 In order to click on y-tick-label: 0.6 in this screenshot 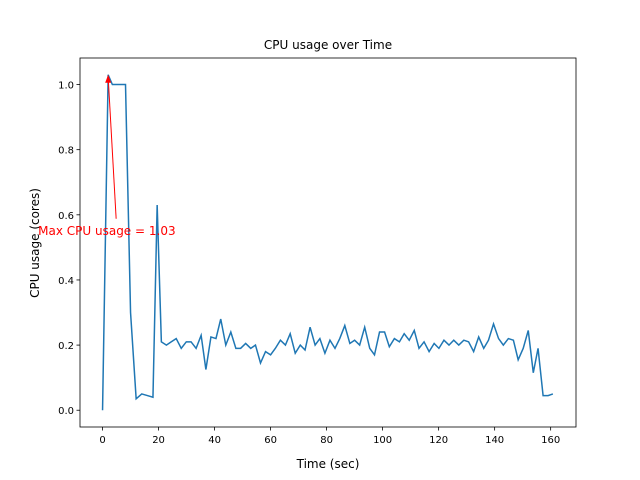, I will do `click(66, 216)`.